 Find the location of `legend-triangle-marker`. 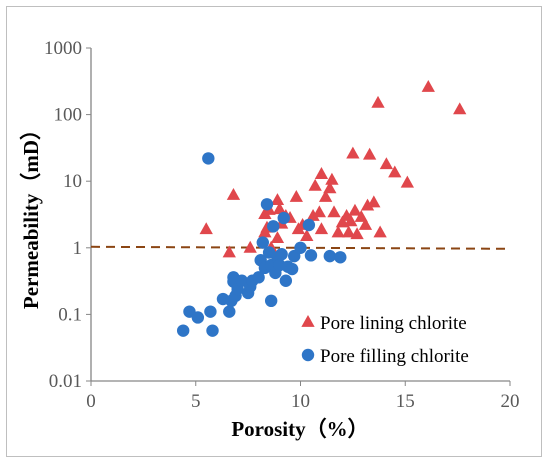

legend-triangle-marker is located at coordinates (308, 321).